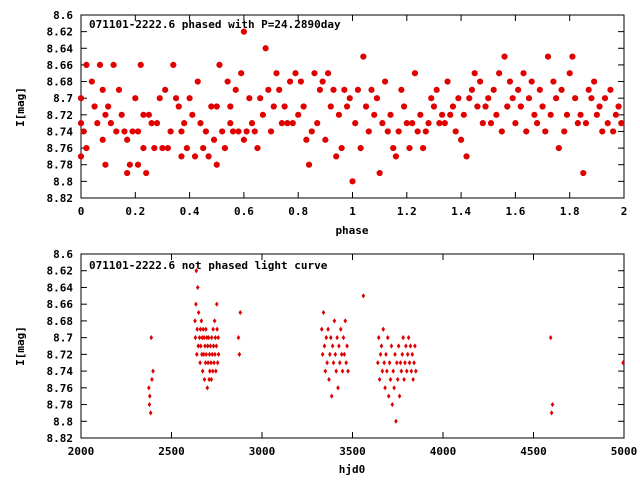  I want to click on y-tick-label: 8.7, so click(63, 98).